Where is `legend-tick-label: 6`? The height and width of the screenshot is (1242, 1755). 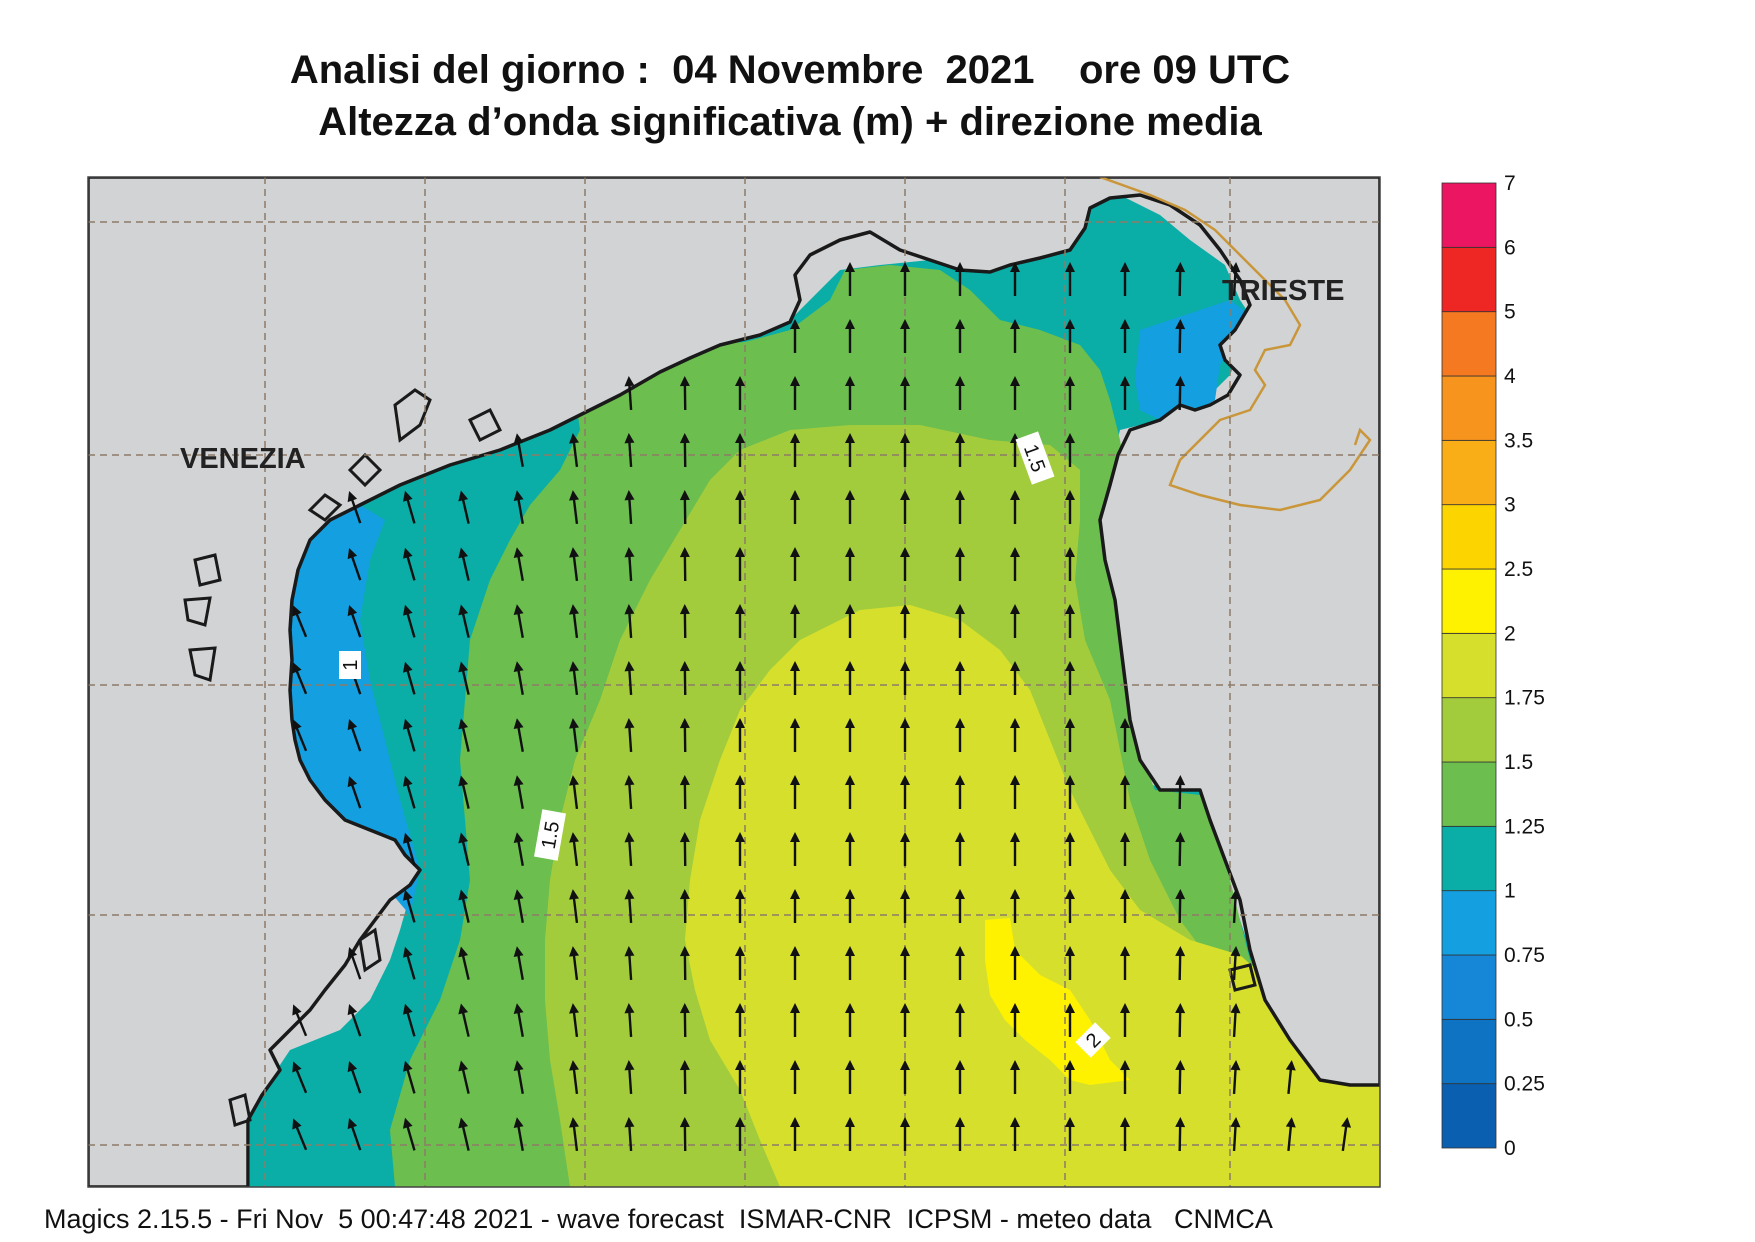 legend-tick-label: 6 is located at coordinates (1510, 247).